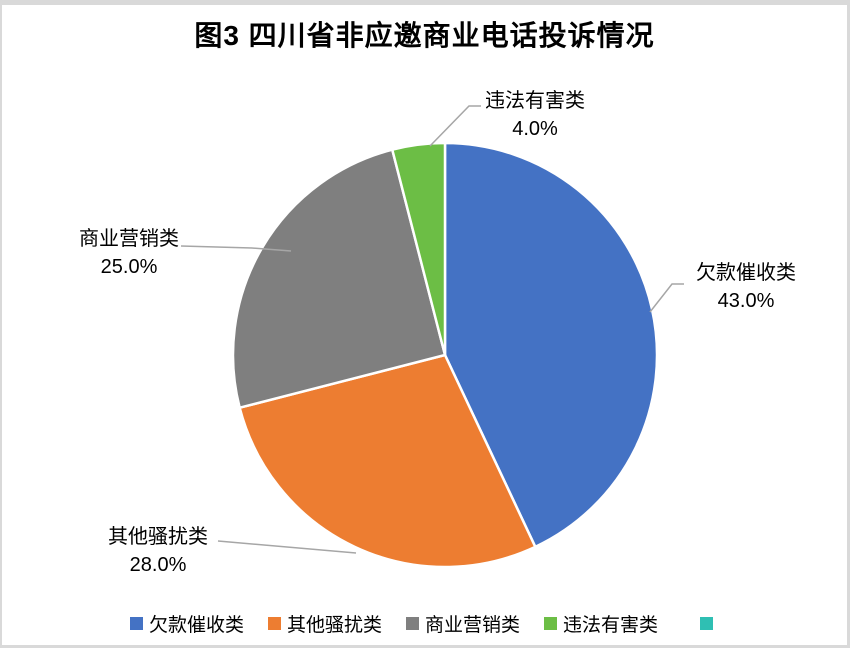 The image size is (850, 648). I want to click on data-label-pct: 25.0%, so click(129, 267).